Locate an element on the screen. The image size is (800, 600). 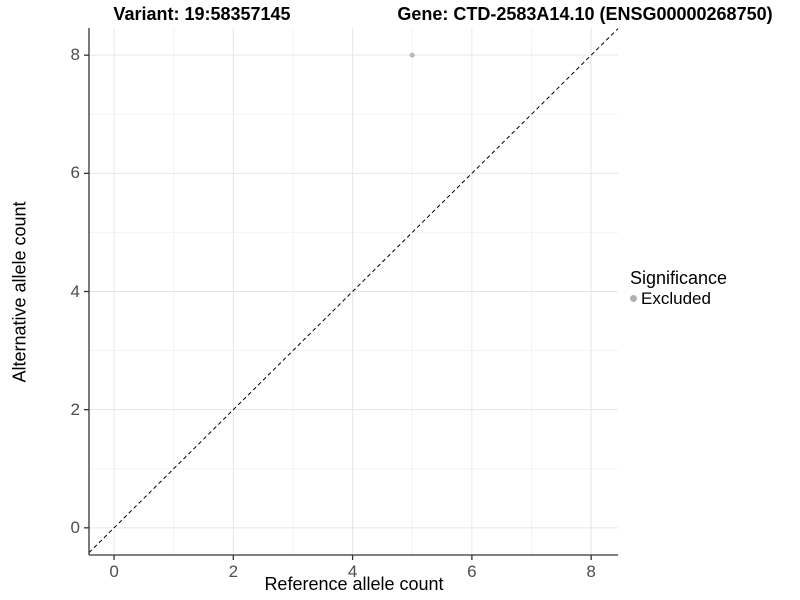
legend-item-label: Excluded is located at coordinates (676, 298).